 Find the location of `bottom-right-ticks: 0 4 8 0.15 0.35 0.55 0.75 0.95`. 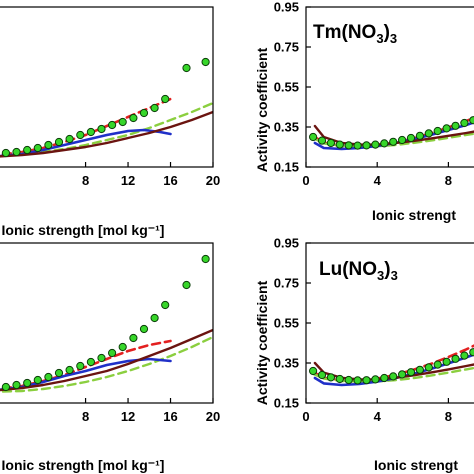

bottom-right-ticks: 0 4 8 0.15 0.35 0.55 0.75 0.95 is located at coordinates (363, 330).